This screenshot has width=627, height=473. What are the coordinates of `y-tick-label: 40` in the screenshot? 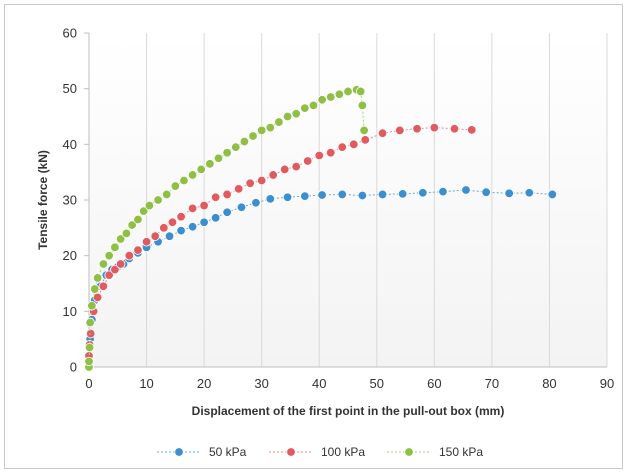 It's located at (70, 144).